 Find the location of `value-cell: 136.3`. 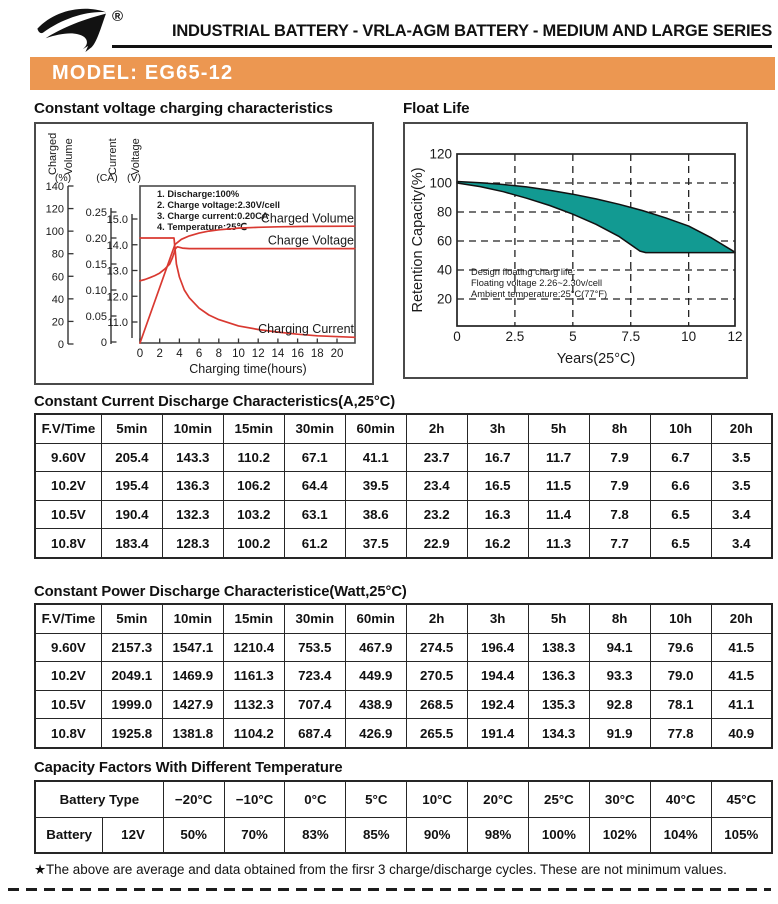

value-cell: 136.3 is located at coordinates (192, 486).